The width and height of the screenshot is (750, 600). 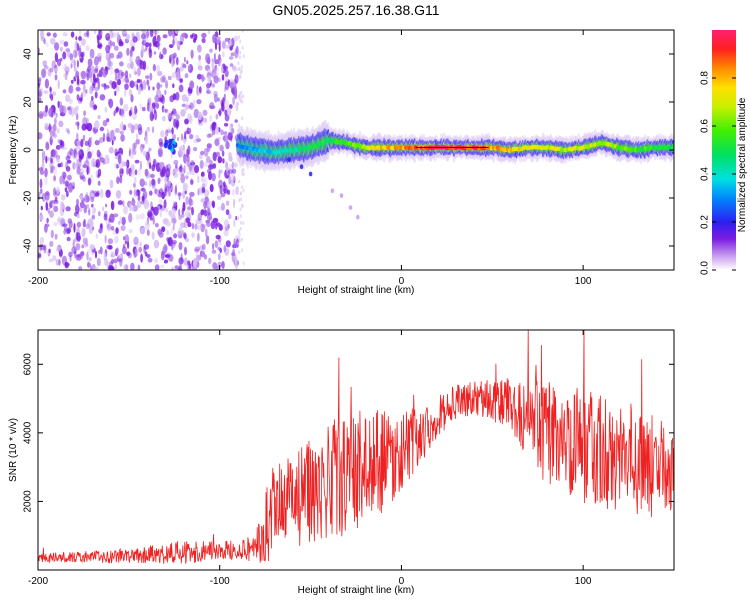 I want to click on signal-core, so click(x=672, y=147).